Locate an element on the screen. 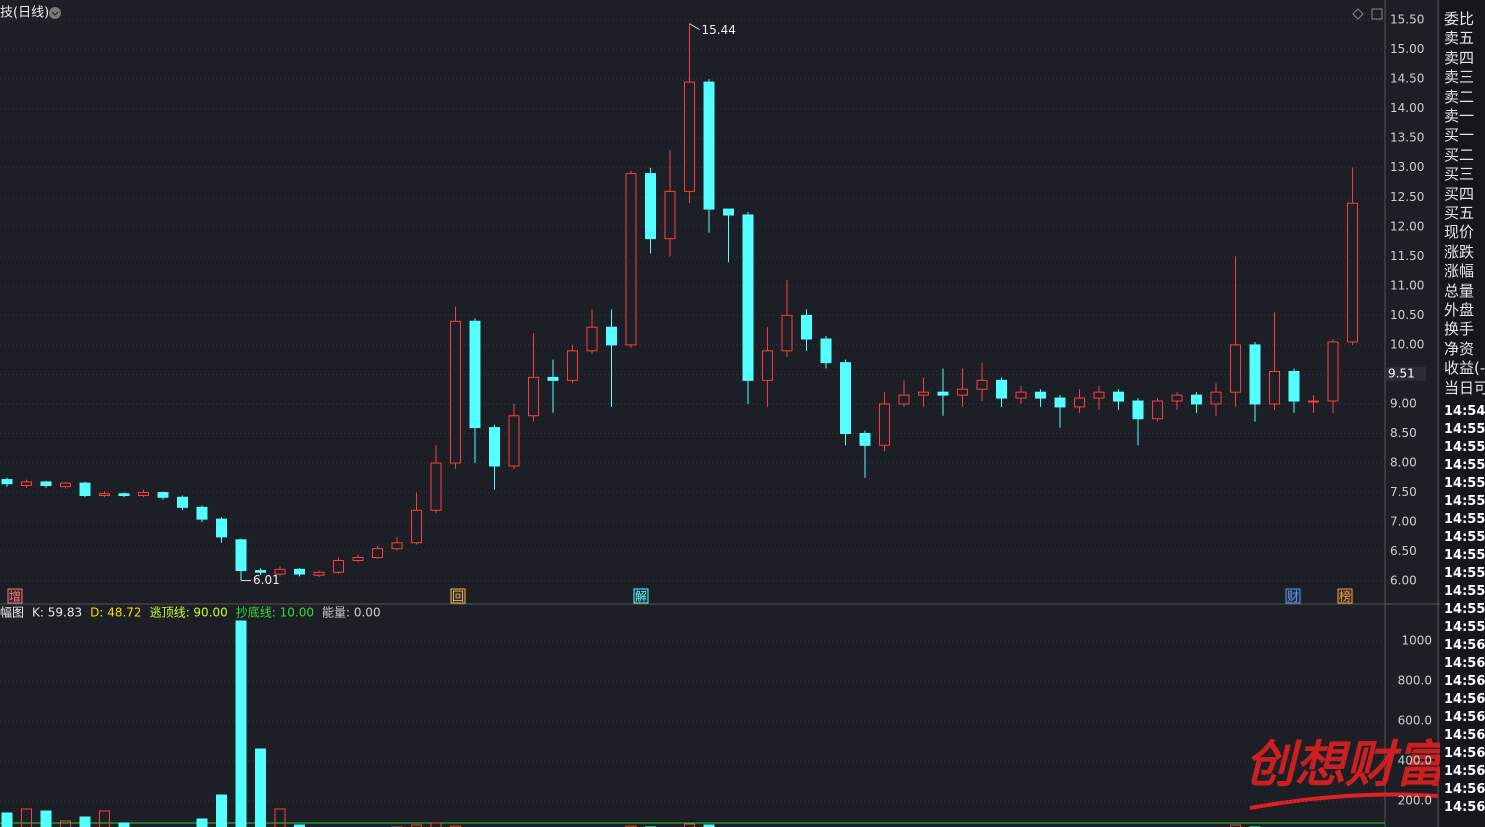 The width and height of the screenshot is (1485, 827). y-tick-label: 14.50 is located at coordinates (1407, 79).